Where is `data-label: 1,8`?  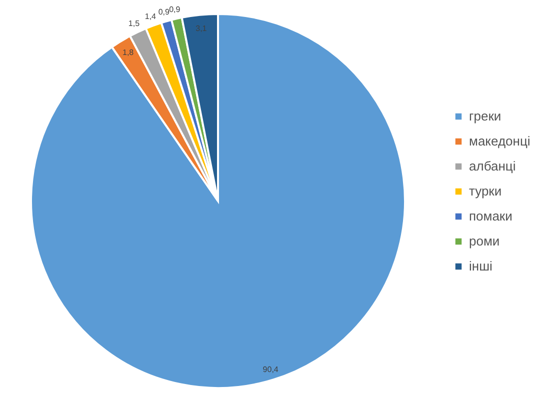 data-label: 1,8 is located at coordinates (128, 53).